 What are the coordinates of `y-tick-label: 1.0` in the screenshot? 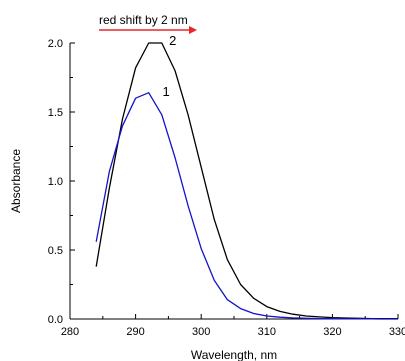 It's located at (55, 182).